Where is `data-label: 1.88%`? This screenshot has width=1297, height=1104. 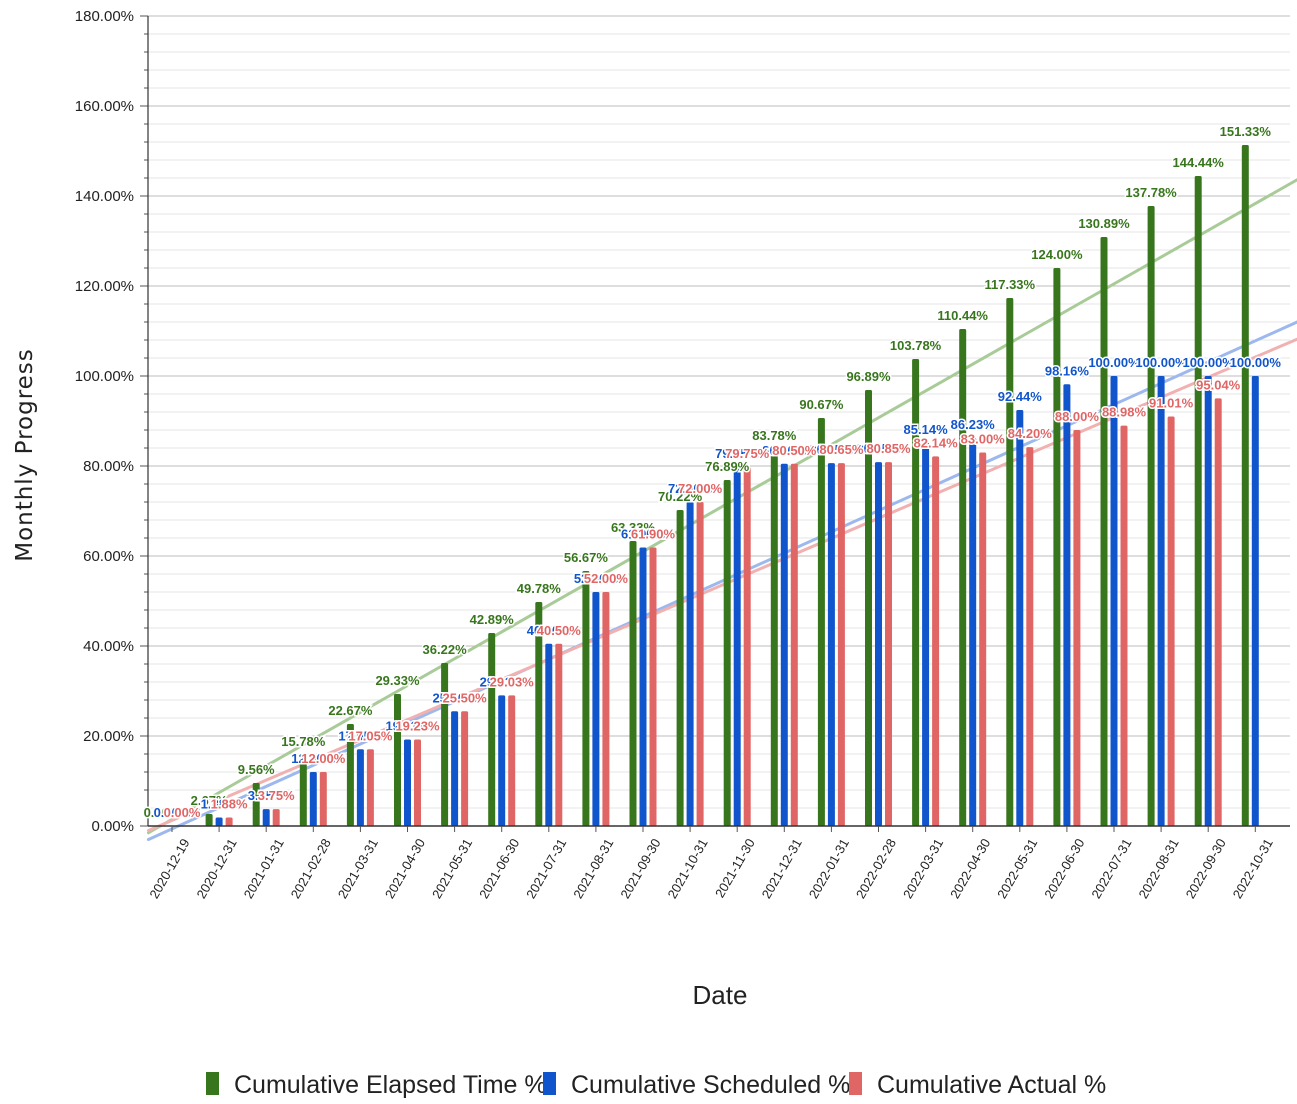 data-label: 1.88% is located at coordinates (229, 804).